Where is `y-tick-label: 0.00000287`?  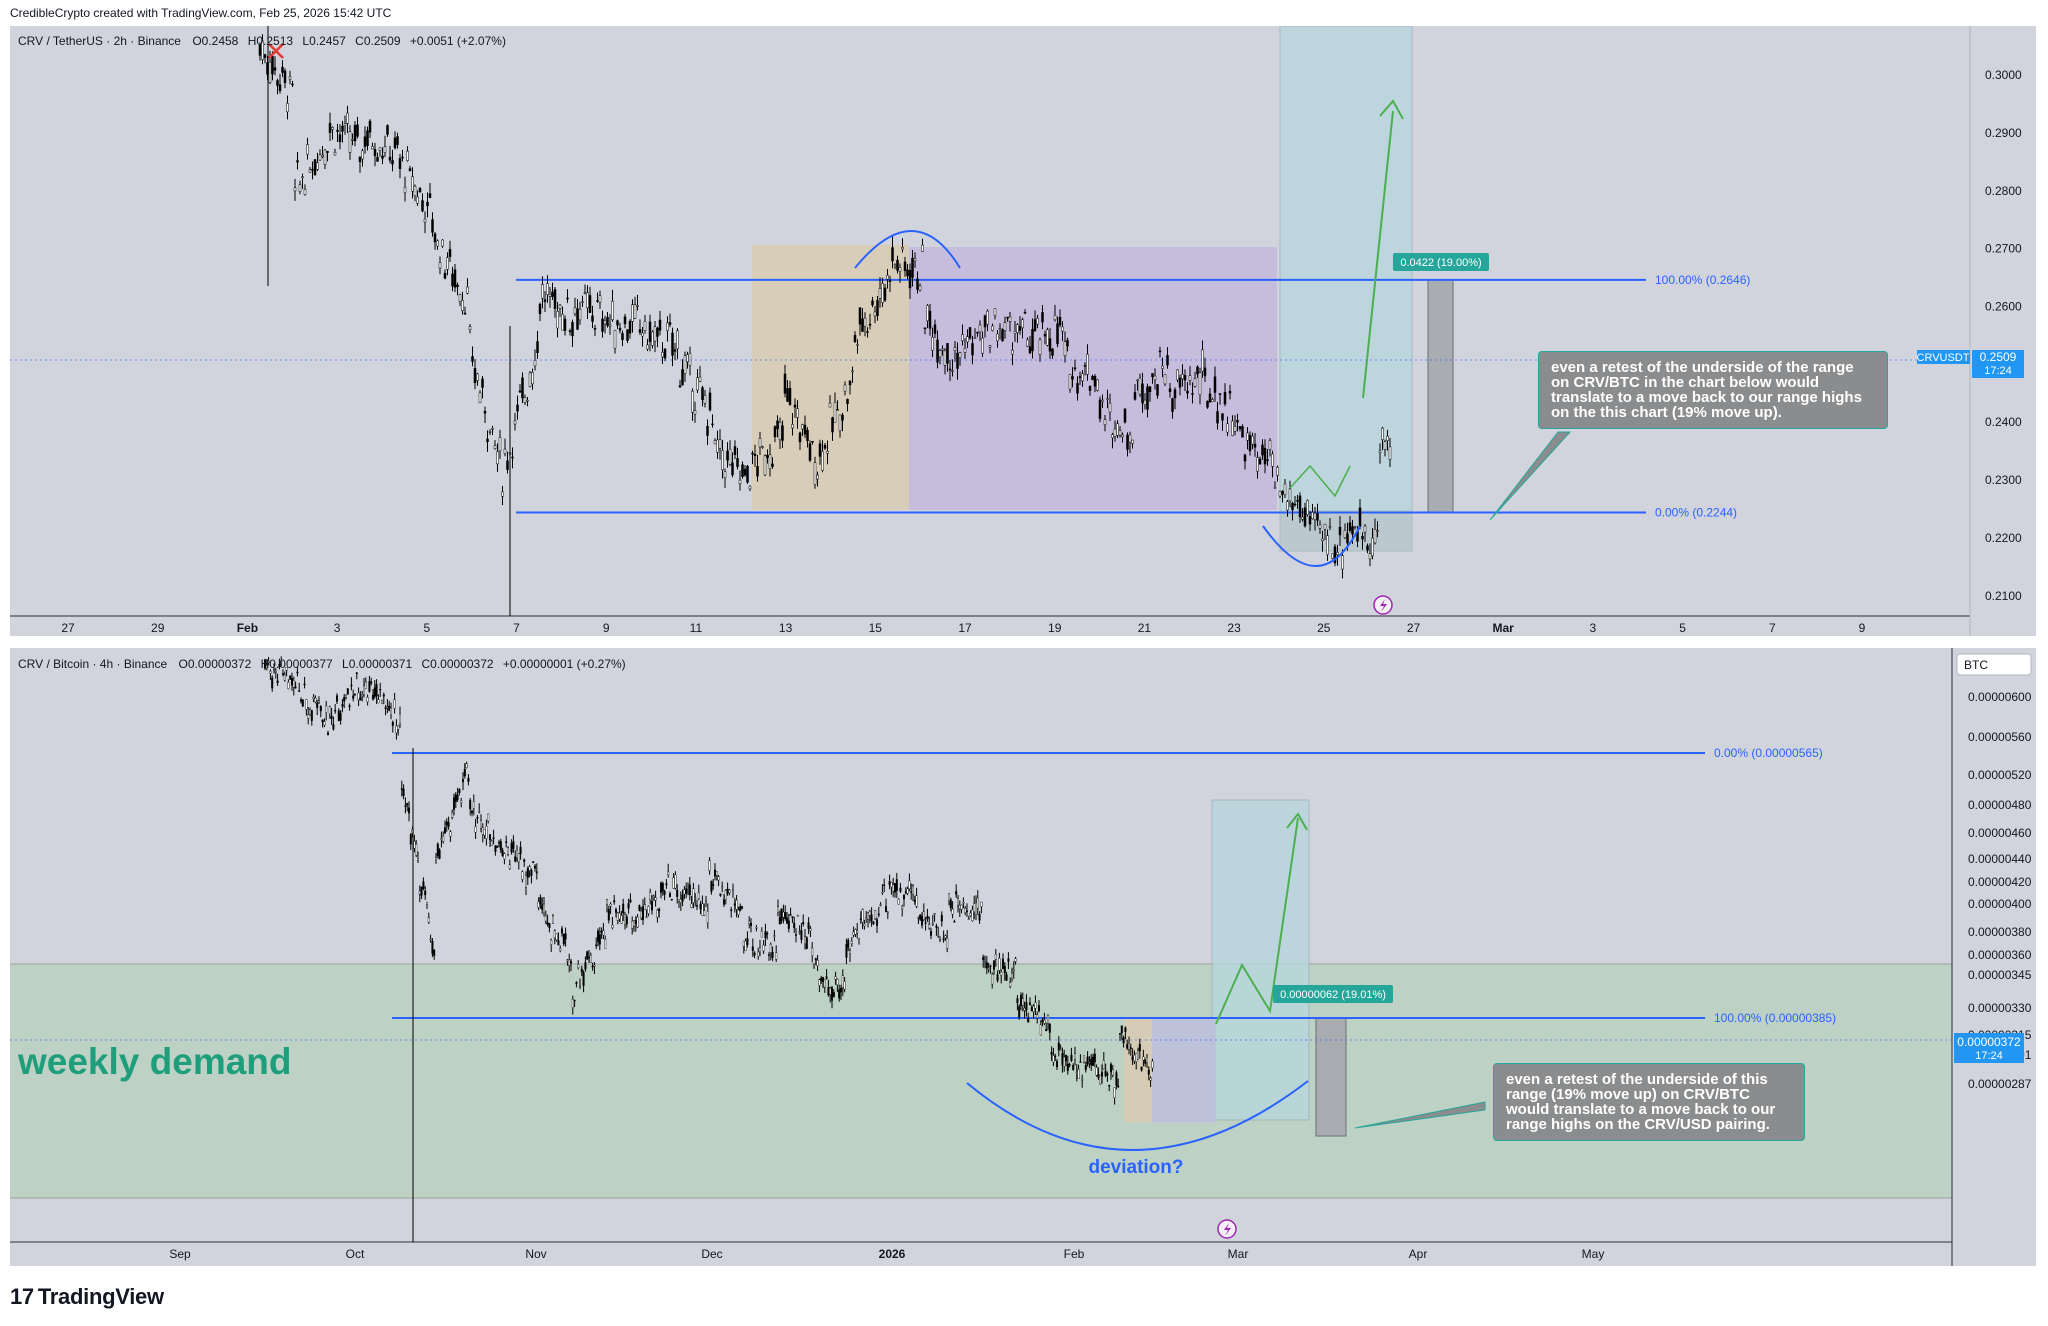
y-tick-label: 0.00000287 is located at coordinates (2000, 1084).